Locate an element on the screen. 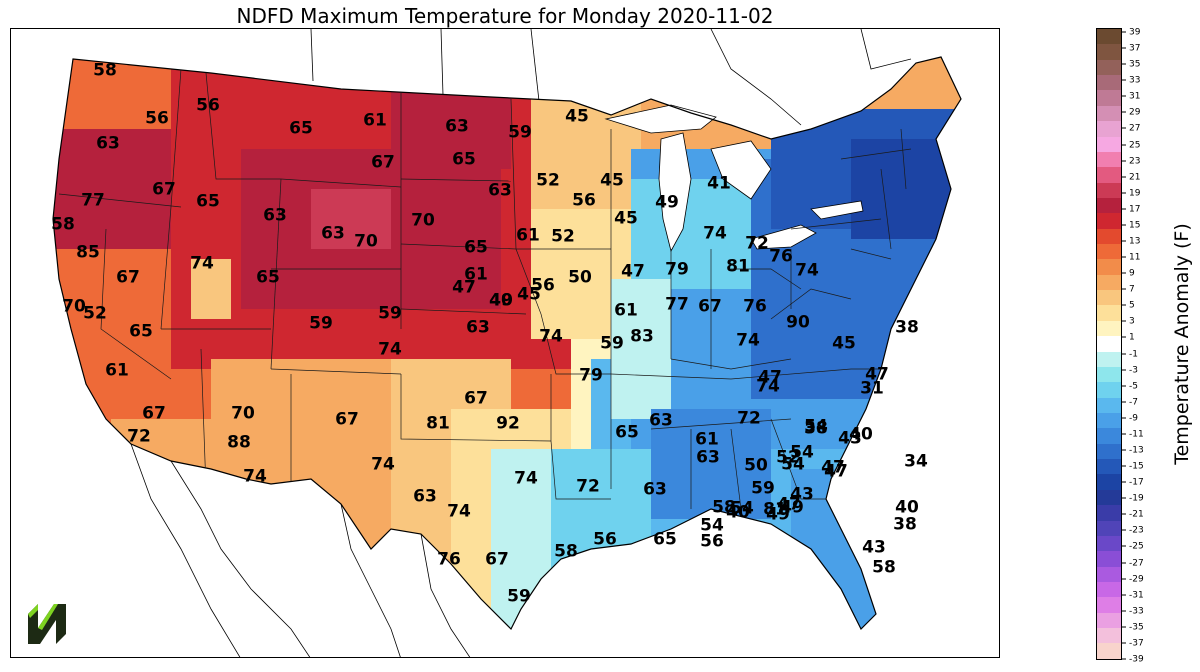 This screenshot has height=672, width=1200. colorbar-tick-label: 3 is located at coordinates (1128, 322).